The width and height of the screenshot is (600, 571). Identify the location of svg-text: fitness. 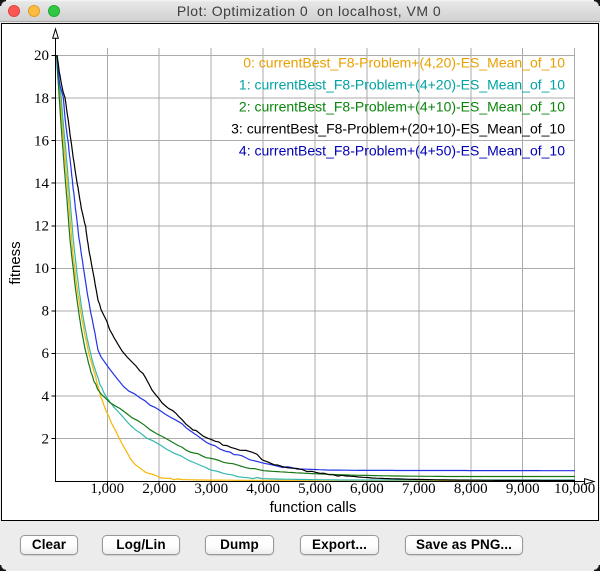
(15, 262).